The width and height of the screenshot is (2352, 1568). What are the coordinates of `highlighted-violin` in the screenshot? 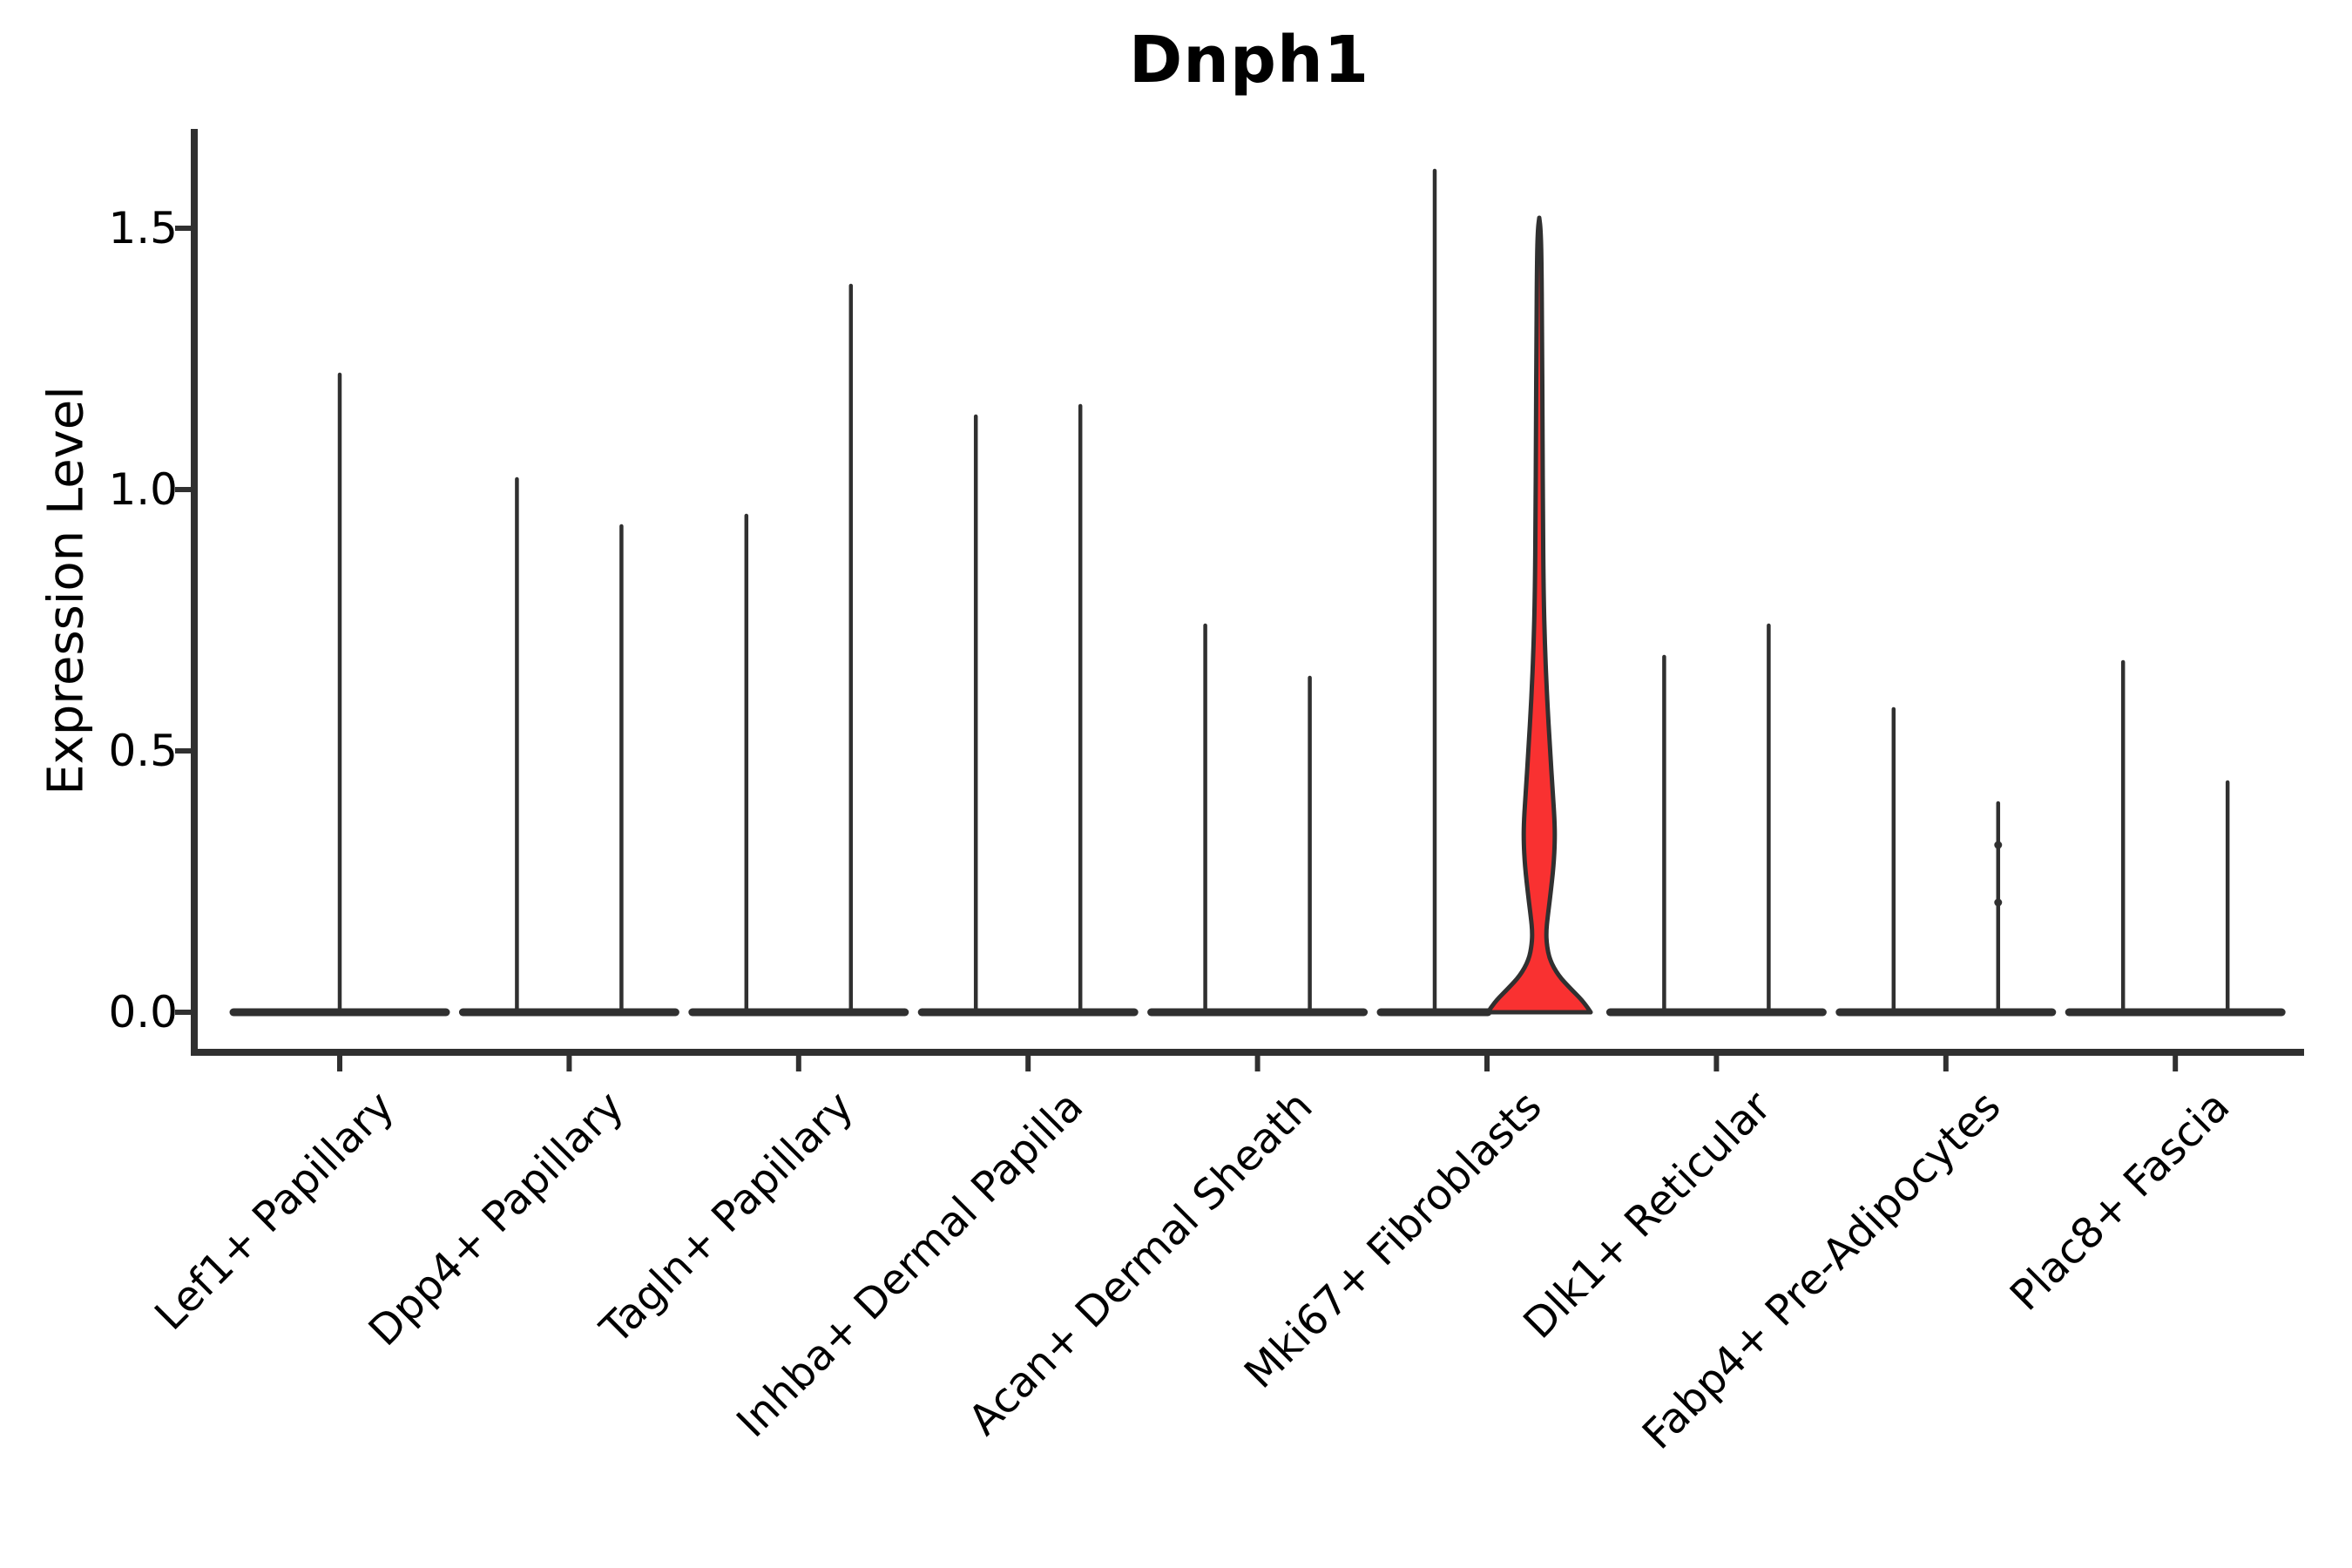 It's located at (1539, 615).